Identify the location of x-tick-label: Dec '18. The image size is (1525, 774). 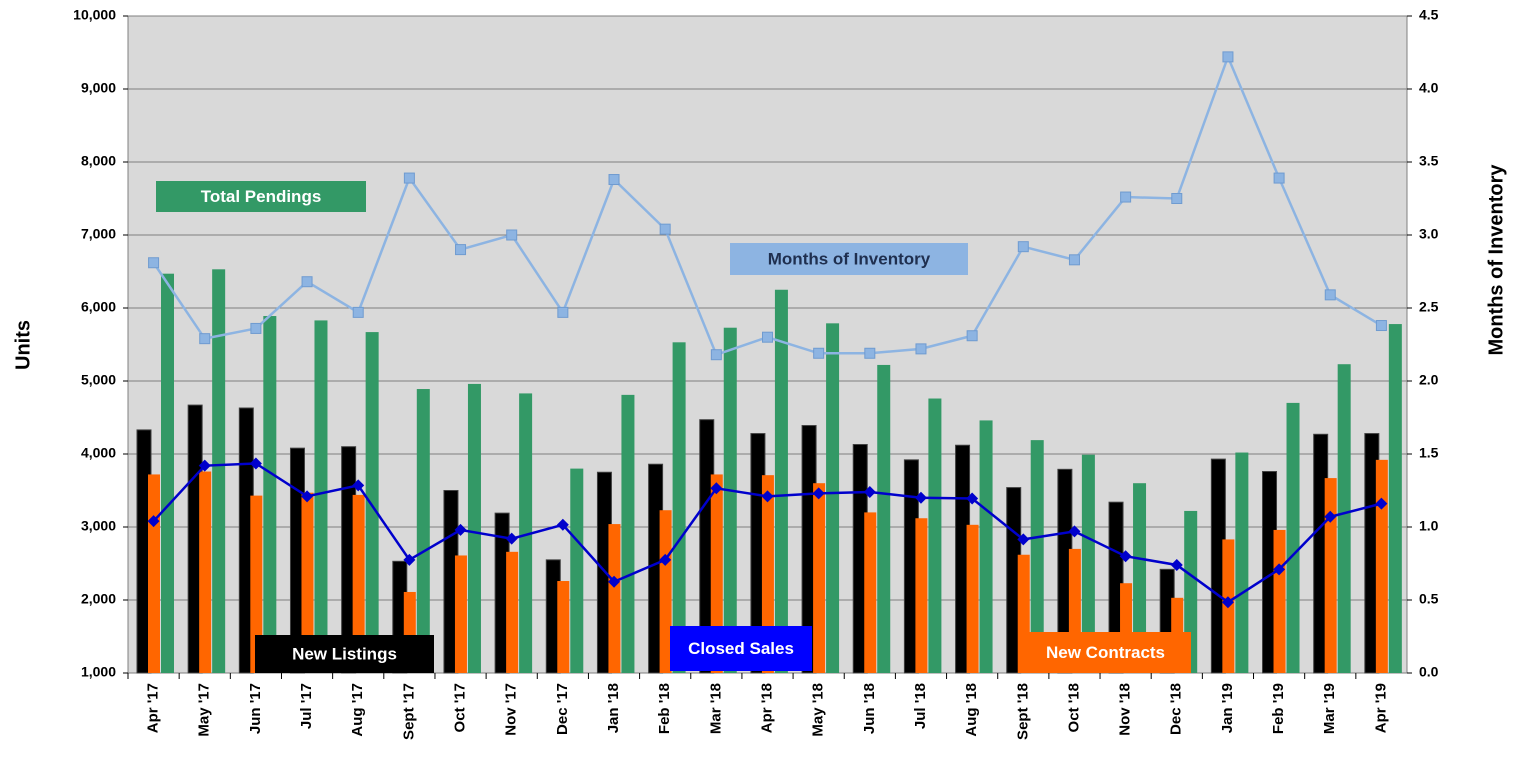
(1176, 709).